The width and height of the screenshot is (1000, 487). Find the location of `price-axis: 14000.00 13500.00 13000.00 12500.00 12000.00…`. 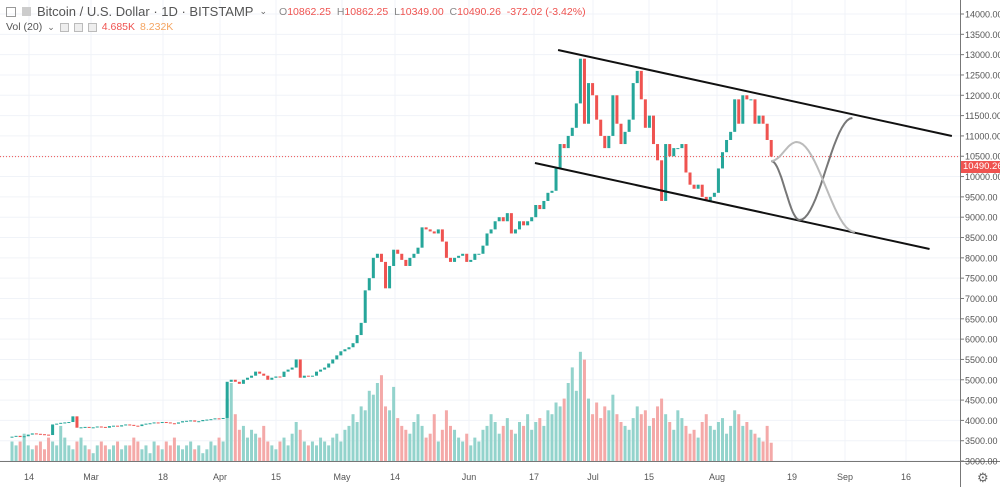

price-axis: 14000.00 13500.00 13000.00 12500.00 12000.00… is located at coordinates (980, 238).